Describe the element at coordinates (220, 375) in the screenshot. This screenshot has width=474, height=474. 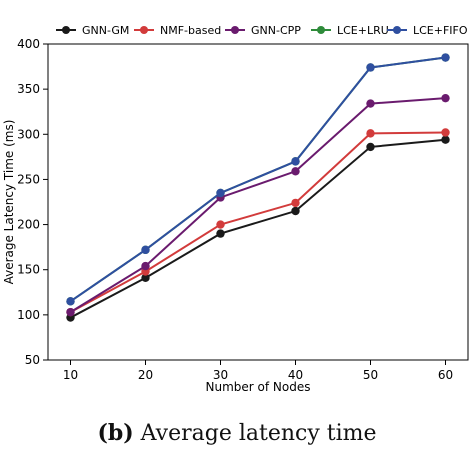
I see `x-tick-label: 30` at that location.